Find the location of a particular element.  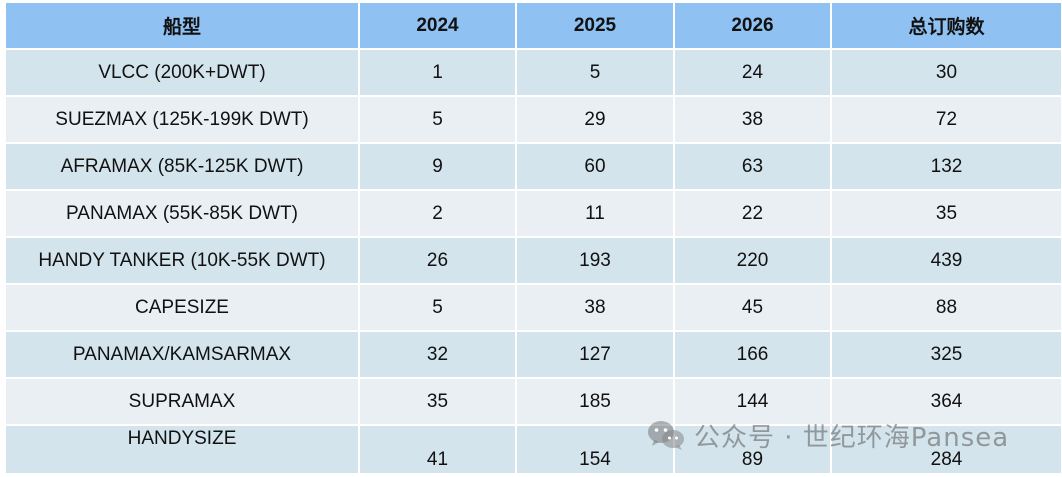

header-row: 船型 2024 2025 2026 总订购数 is located at coordinates (533, 26).